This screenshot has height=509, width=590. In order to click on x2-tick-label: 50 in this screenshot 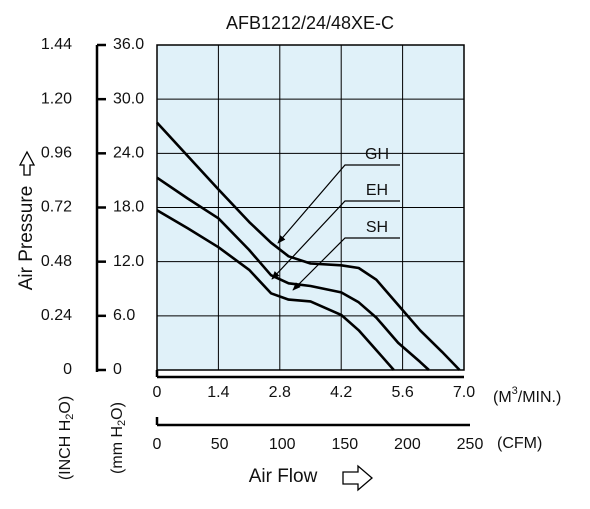, I will do `click(220, 444)`.